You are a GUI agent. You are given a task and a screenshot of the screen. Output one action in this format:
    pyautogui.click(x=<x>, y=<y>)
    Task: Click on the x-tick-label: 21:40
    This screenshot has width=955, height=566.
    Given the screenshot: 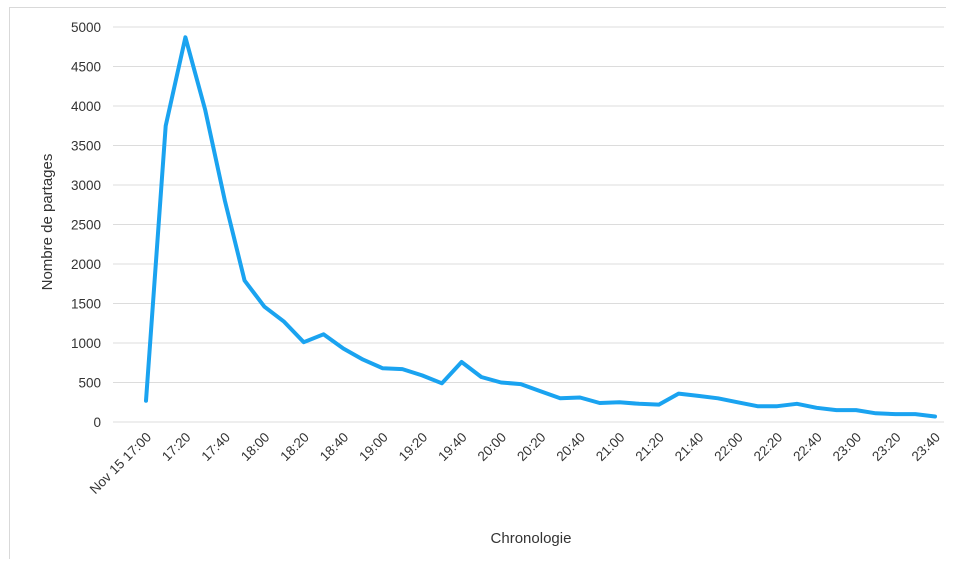 What is the action you would take?
    pyautogui.click(x=689, y=447)
    